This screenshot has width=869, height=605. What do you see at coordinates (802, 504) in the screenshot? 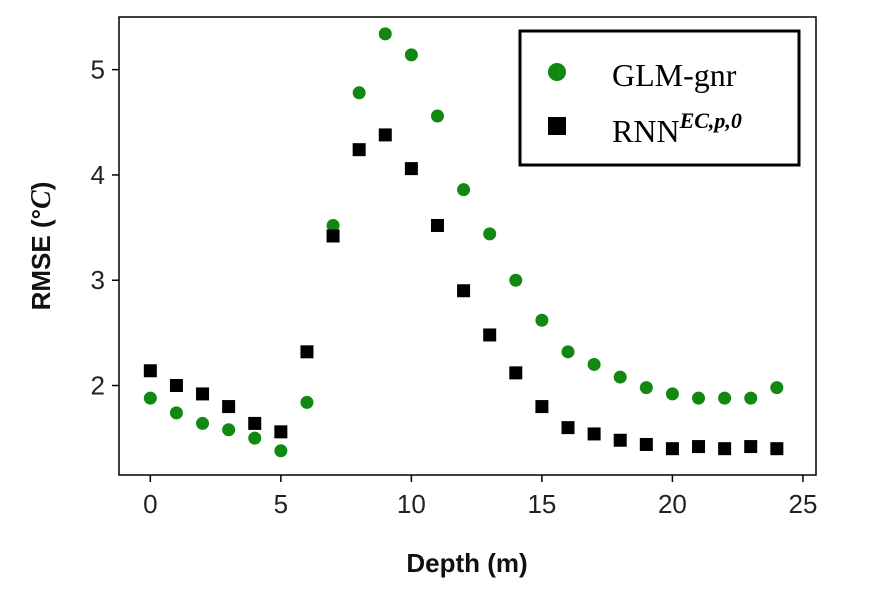
I see `x-tick-label: 25` at bounding box center [802, 504].